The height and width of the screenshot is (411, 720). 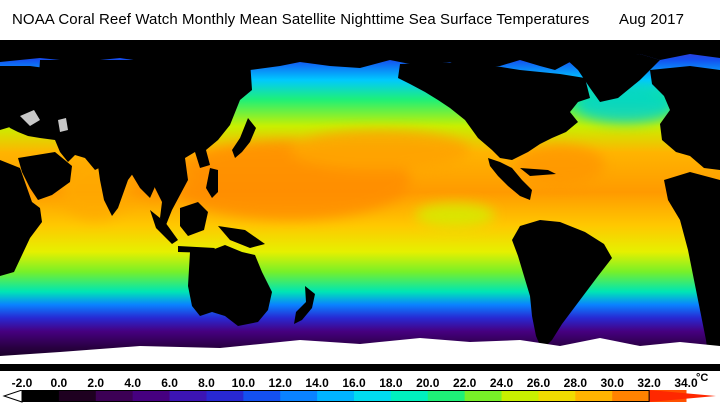 What do you see at coordinates (230, 285) in the screenshot?
I see `land-australia` at bounding box center [230, 285].